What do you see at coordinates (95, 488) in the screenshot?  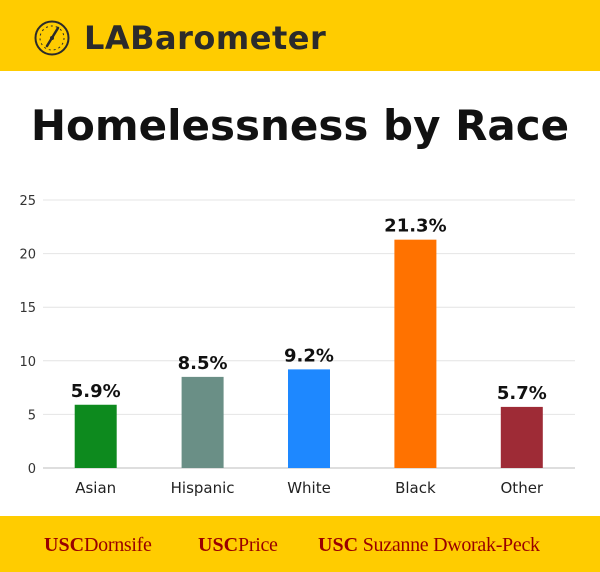 I see `x-tick-label: Asian` at bounding box center [95, 488].